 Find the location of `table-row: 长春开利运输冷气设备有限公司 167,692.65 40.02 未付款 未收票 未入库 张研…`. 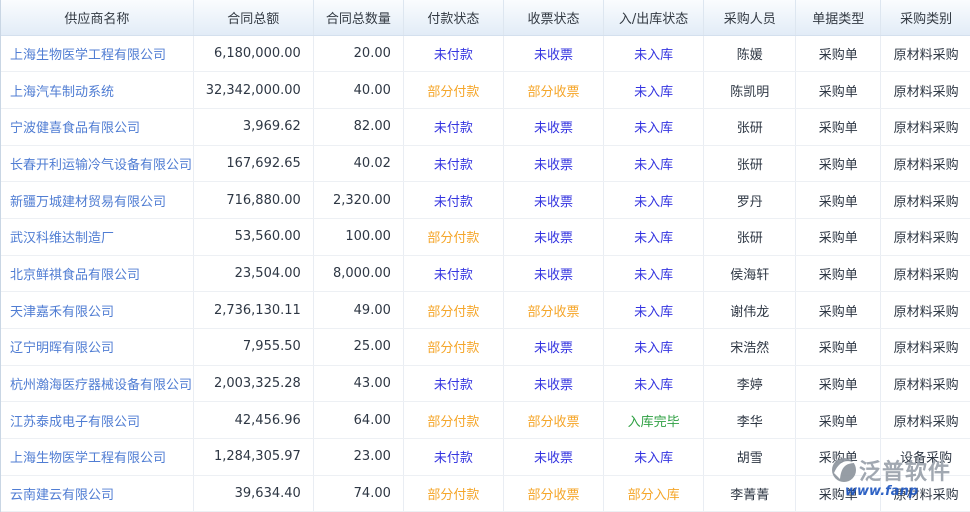

table-row: 长春开利运输冷气设备有限公司 167,692.65 40.02 未付款 未收票 未入库 张研… is located at coordinates (485, 164).